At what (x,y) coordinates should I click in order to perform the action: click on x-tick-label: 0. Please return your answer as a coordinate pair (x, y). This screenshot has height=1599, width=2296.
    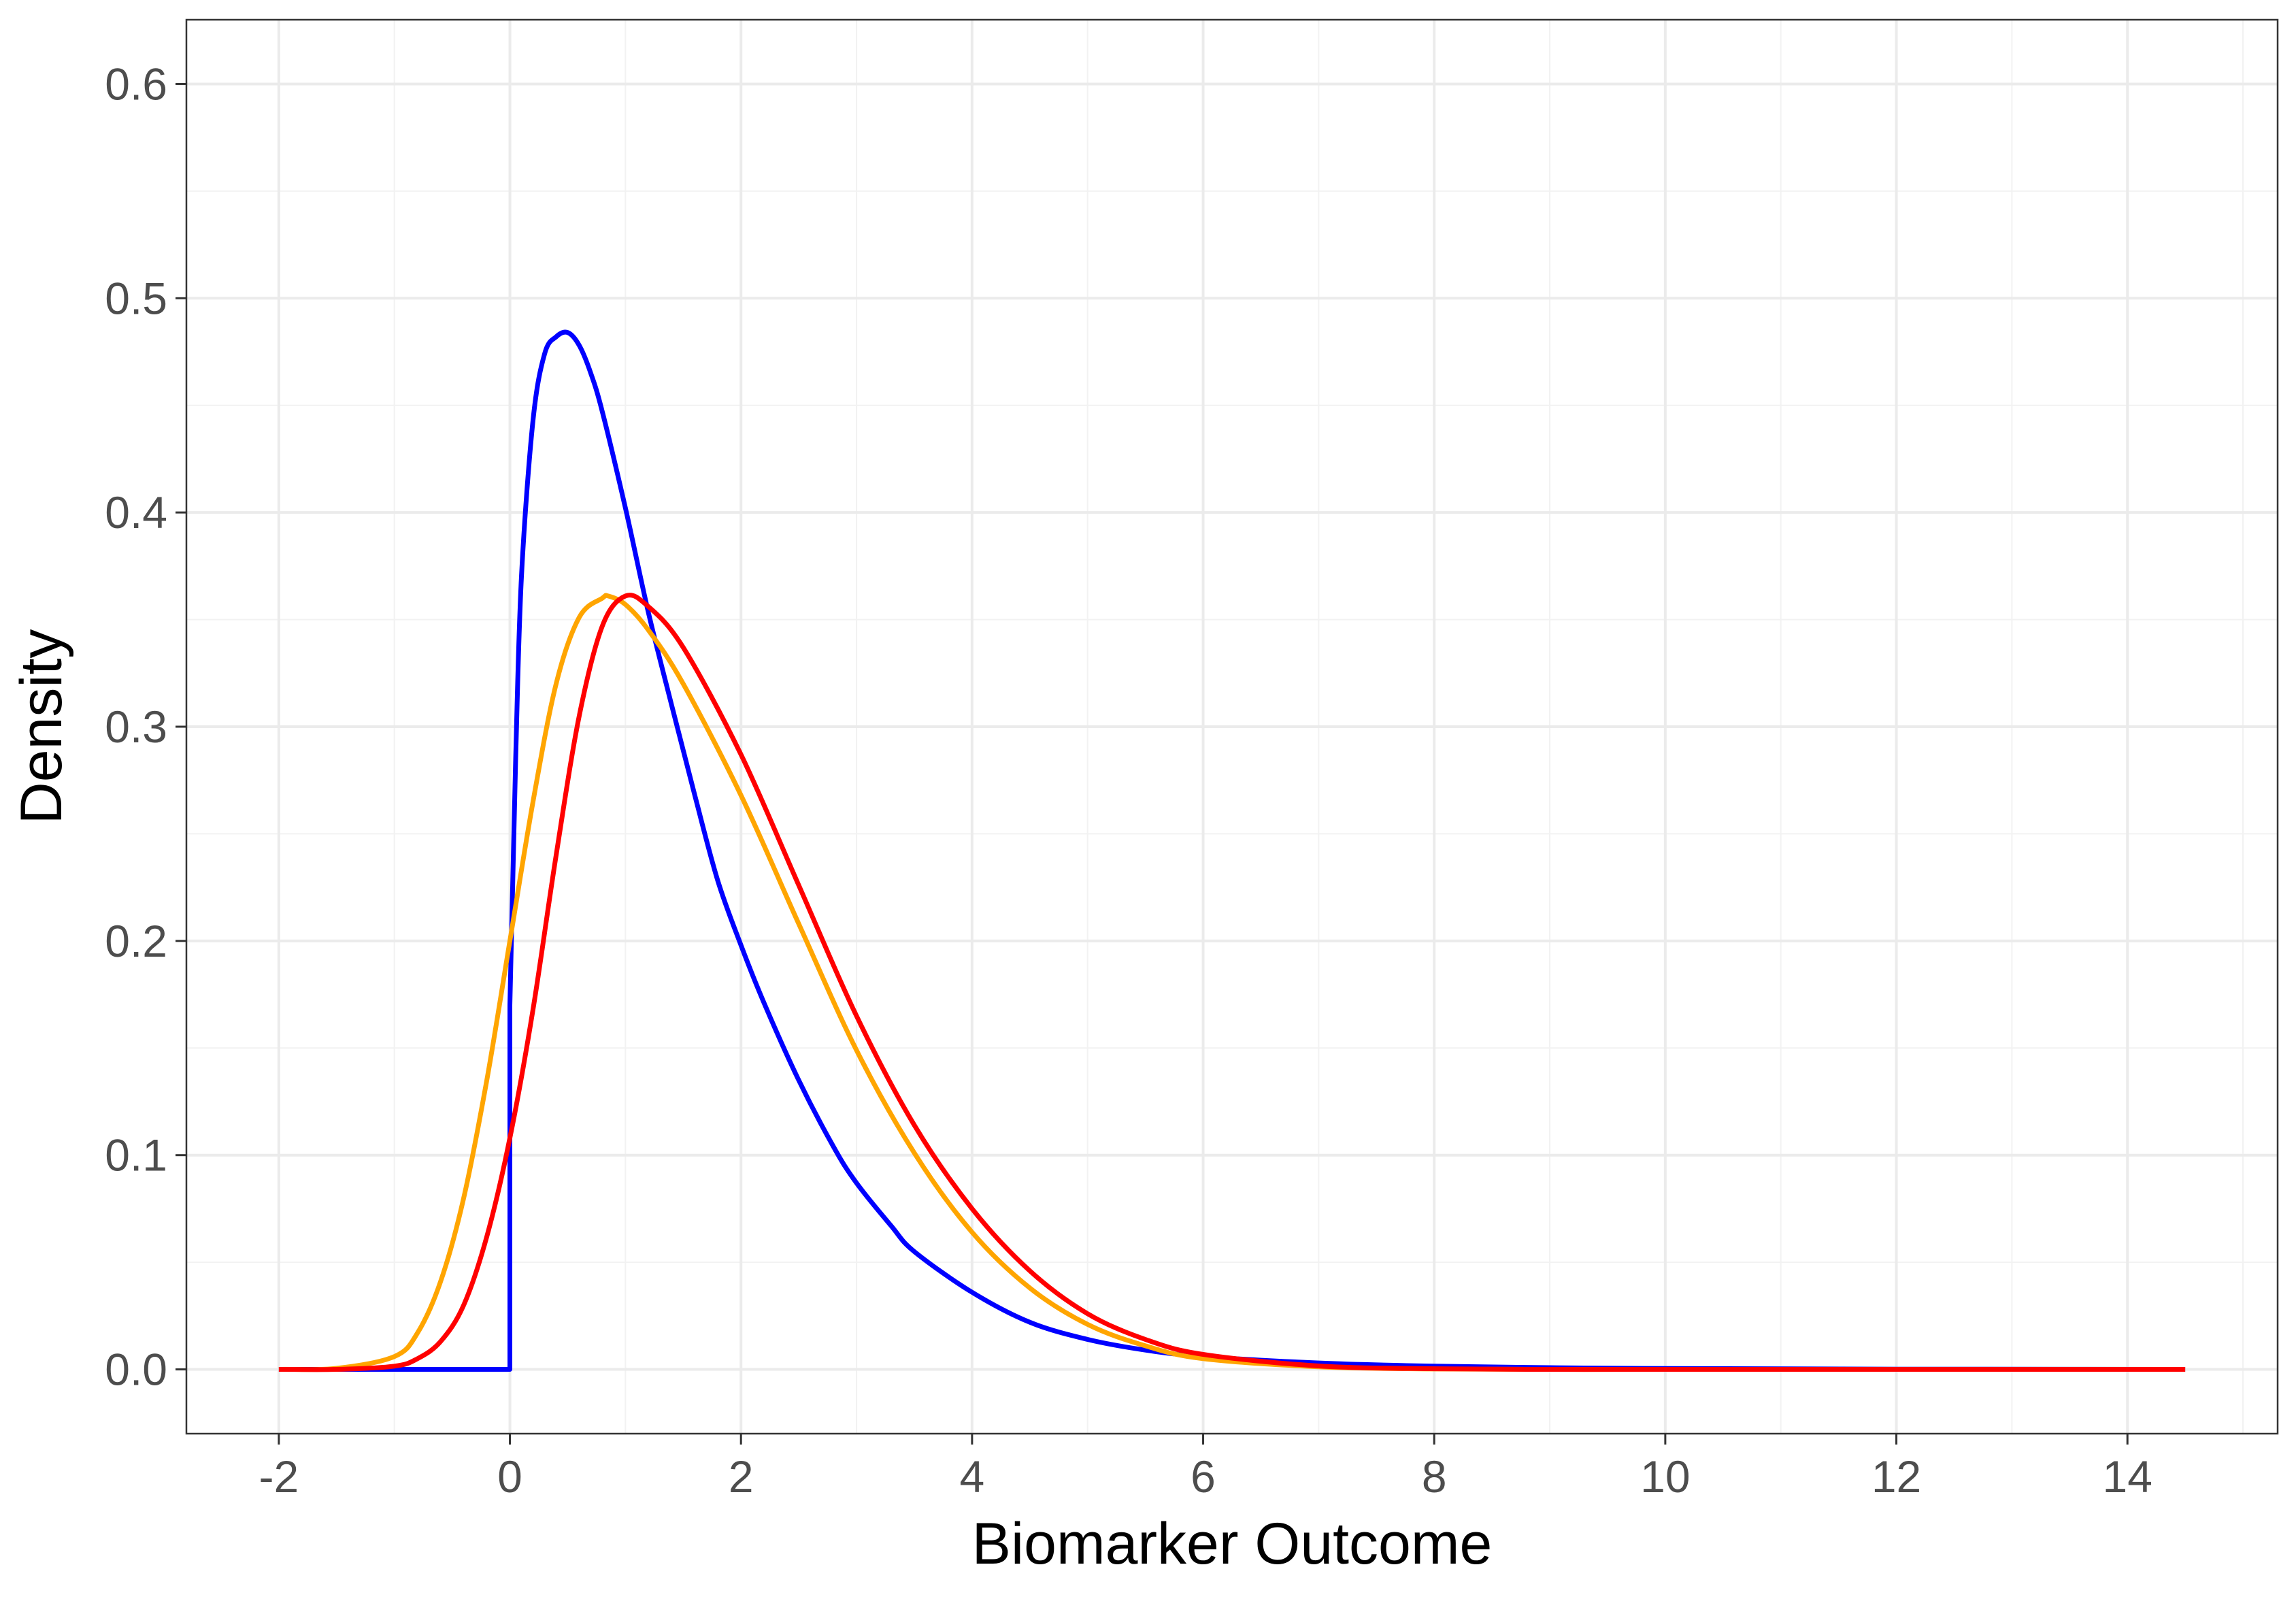
    Looking at the image, I should click on (509, 1476).